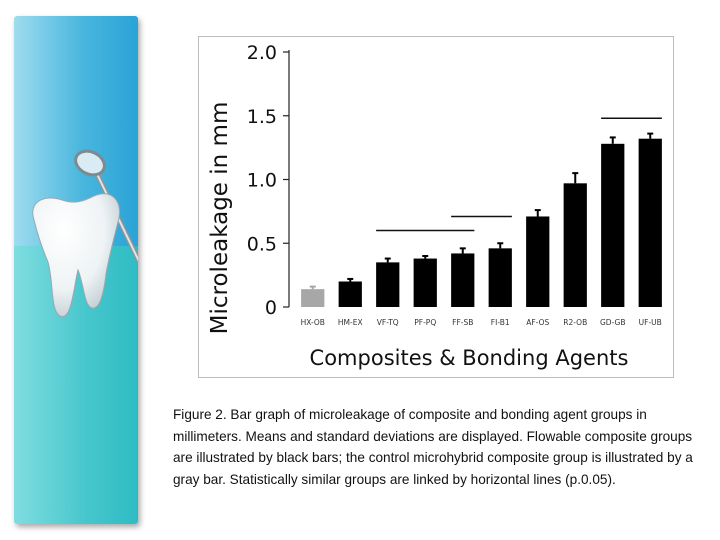 This screenshot has height=540, width=720. What do you see at coordinates (613, 322) in the screenshot?
I see `x-tick-label: GD-GB` at bounding box center [613, 322].